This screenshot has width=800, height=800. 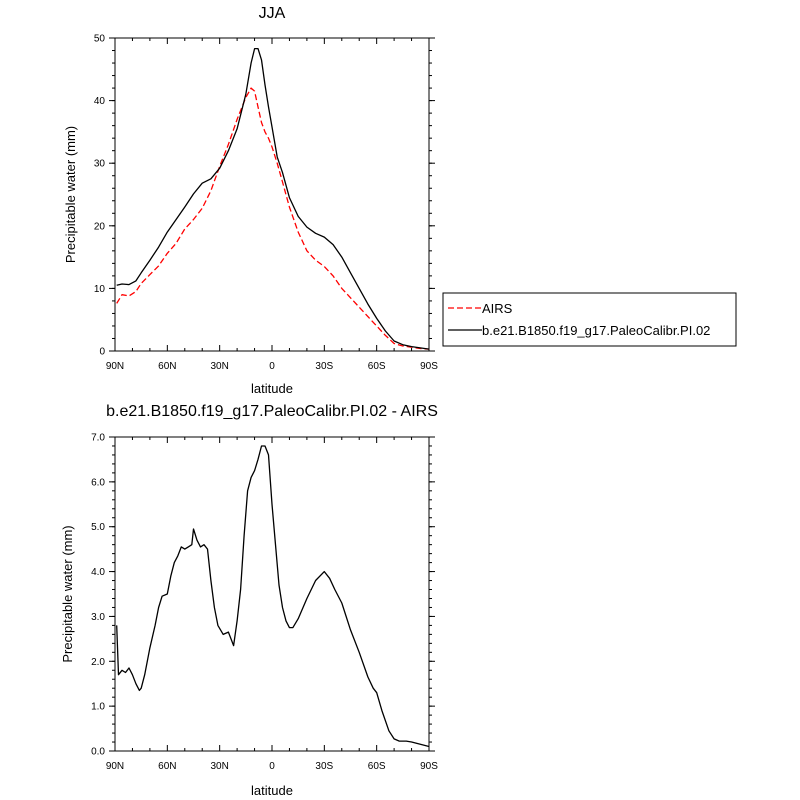 I want to click on bottom-y-tick-label: 6.0, so click(x=98, y=482).